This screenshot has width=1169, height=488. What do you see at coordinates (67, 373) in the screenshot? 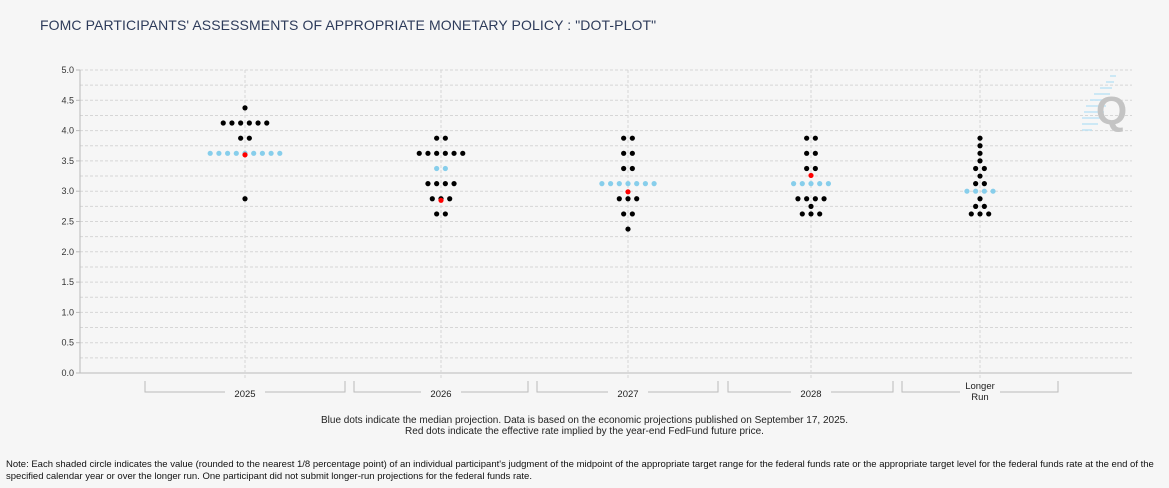
I see `y-tick-label: 0.0` at bounding box center [67, 373].